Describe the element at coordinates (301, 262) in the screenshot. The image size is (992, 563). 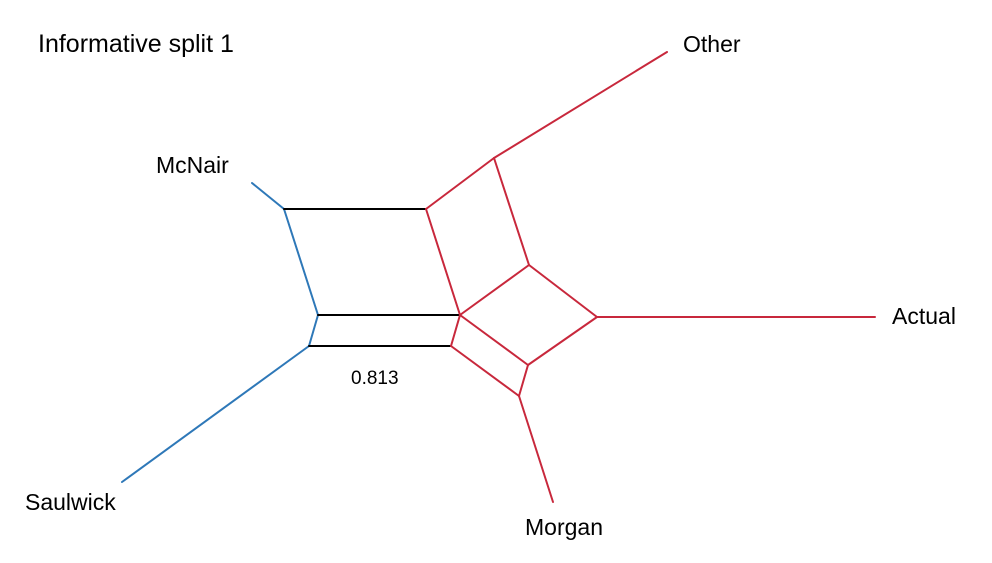
I see `blue-edge-top` at that location.